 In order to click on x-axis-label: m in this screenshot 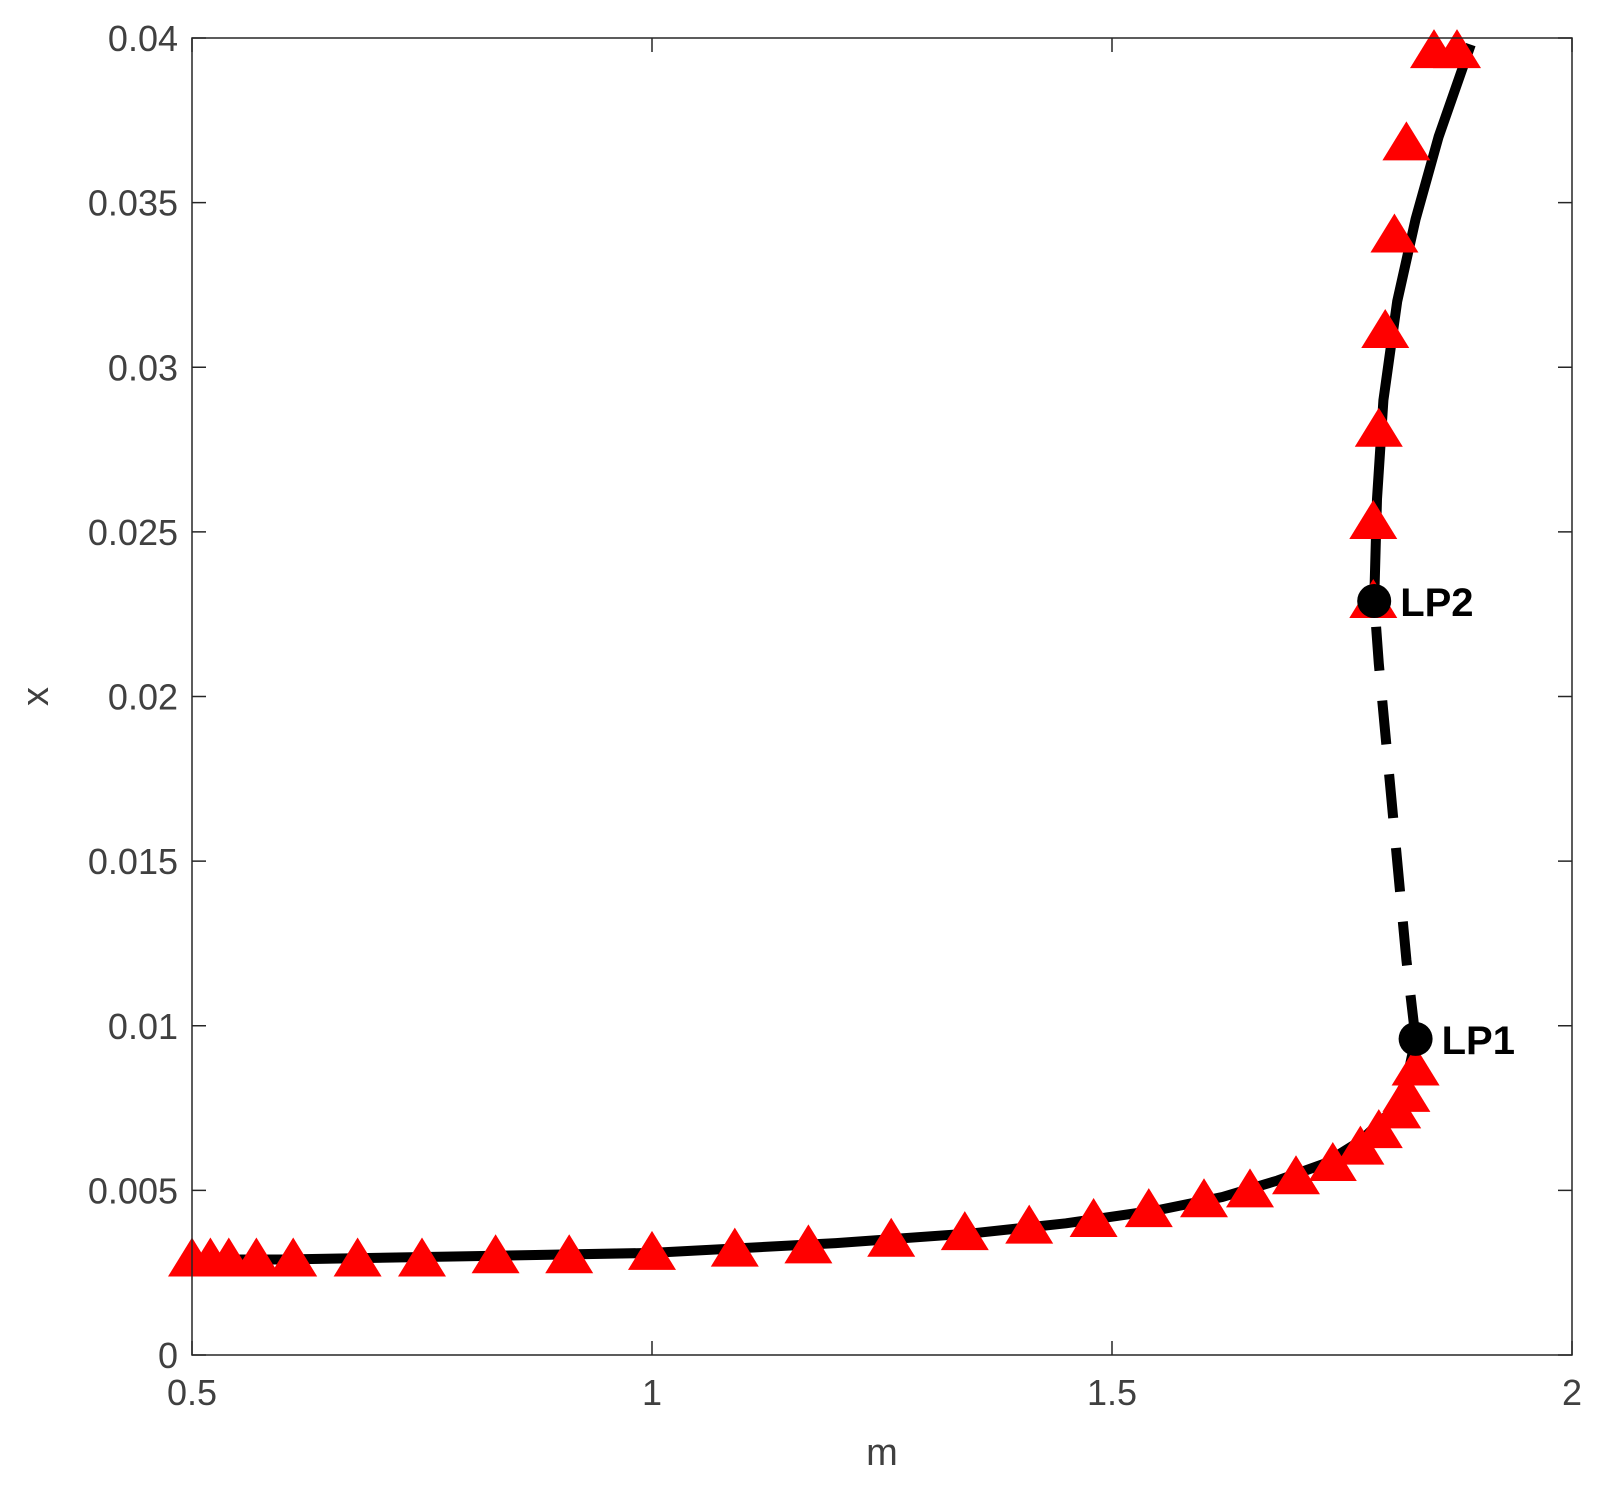, I will do `click(882, 1453)`.